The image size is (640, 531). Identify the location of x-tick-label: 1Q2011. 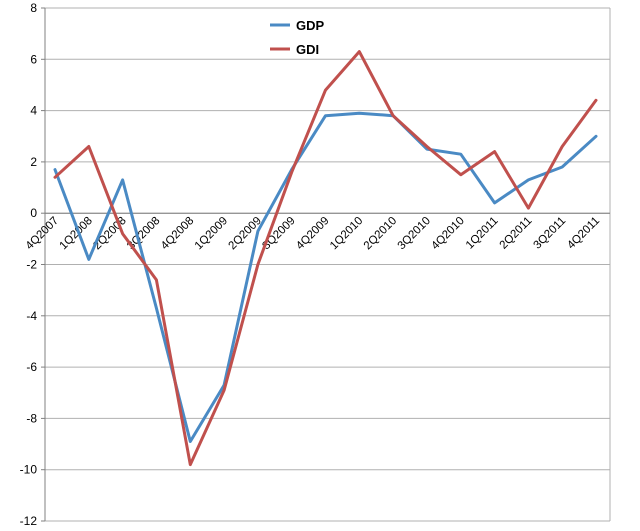
(482, 233).